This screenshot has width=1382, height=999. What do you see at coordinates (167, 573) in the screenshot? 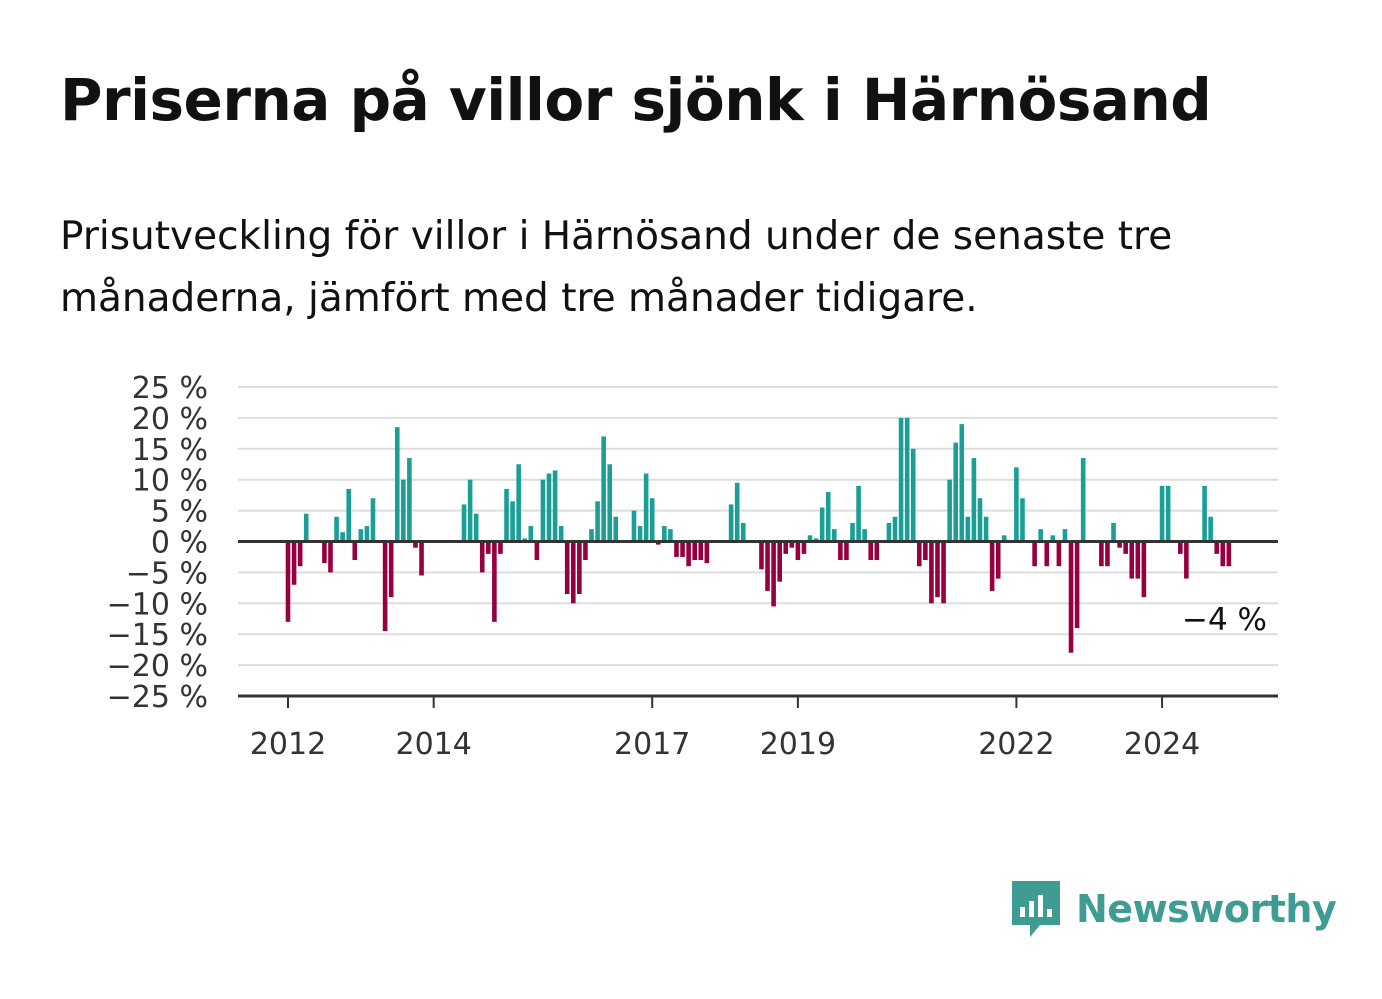
I see `y-tick-label: −5 %` at bounding box center [167, 573].